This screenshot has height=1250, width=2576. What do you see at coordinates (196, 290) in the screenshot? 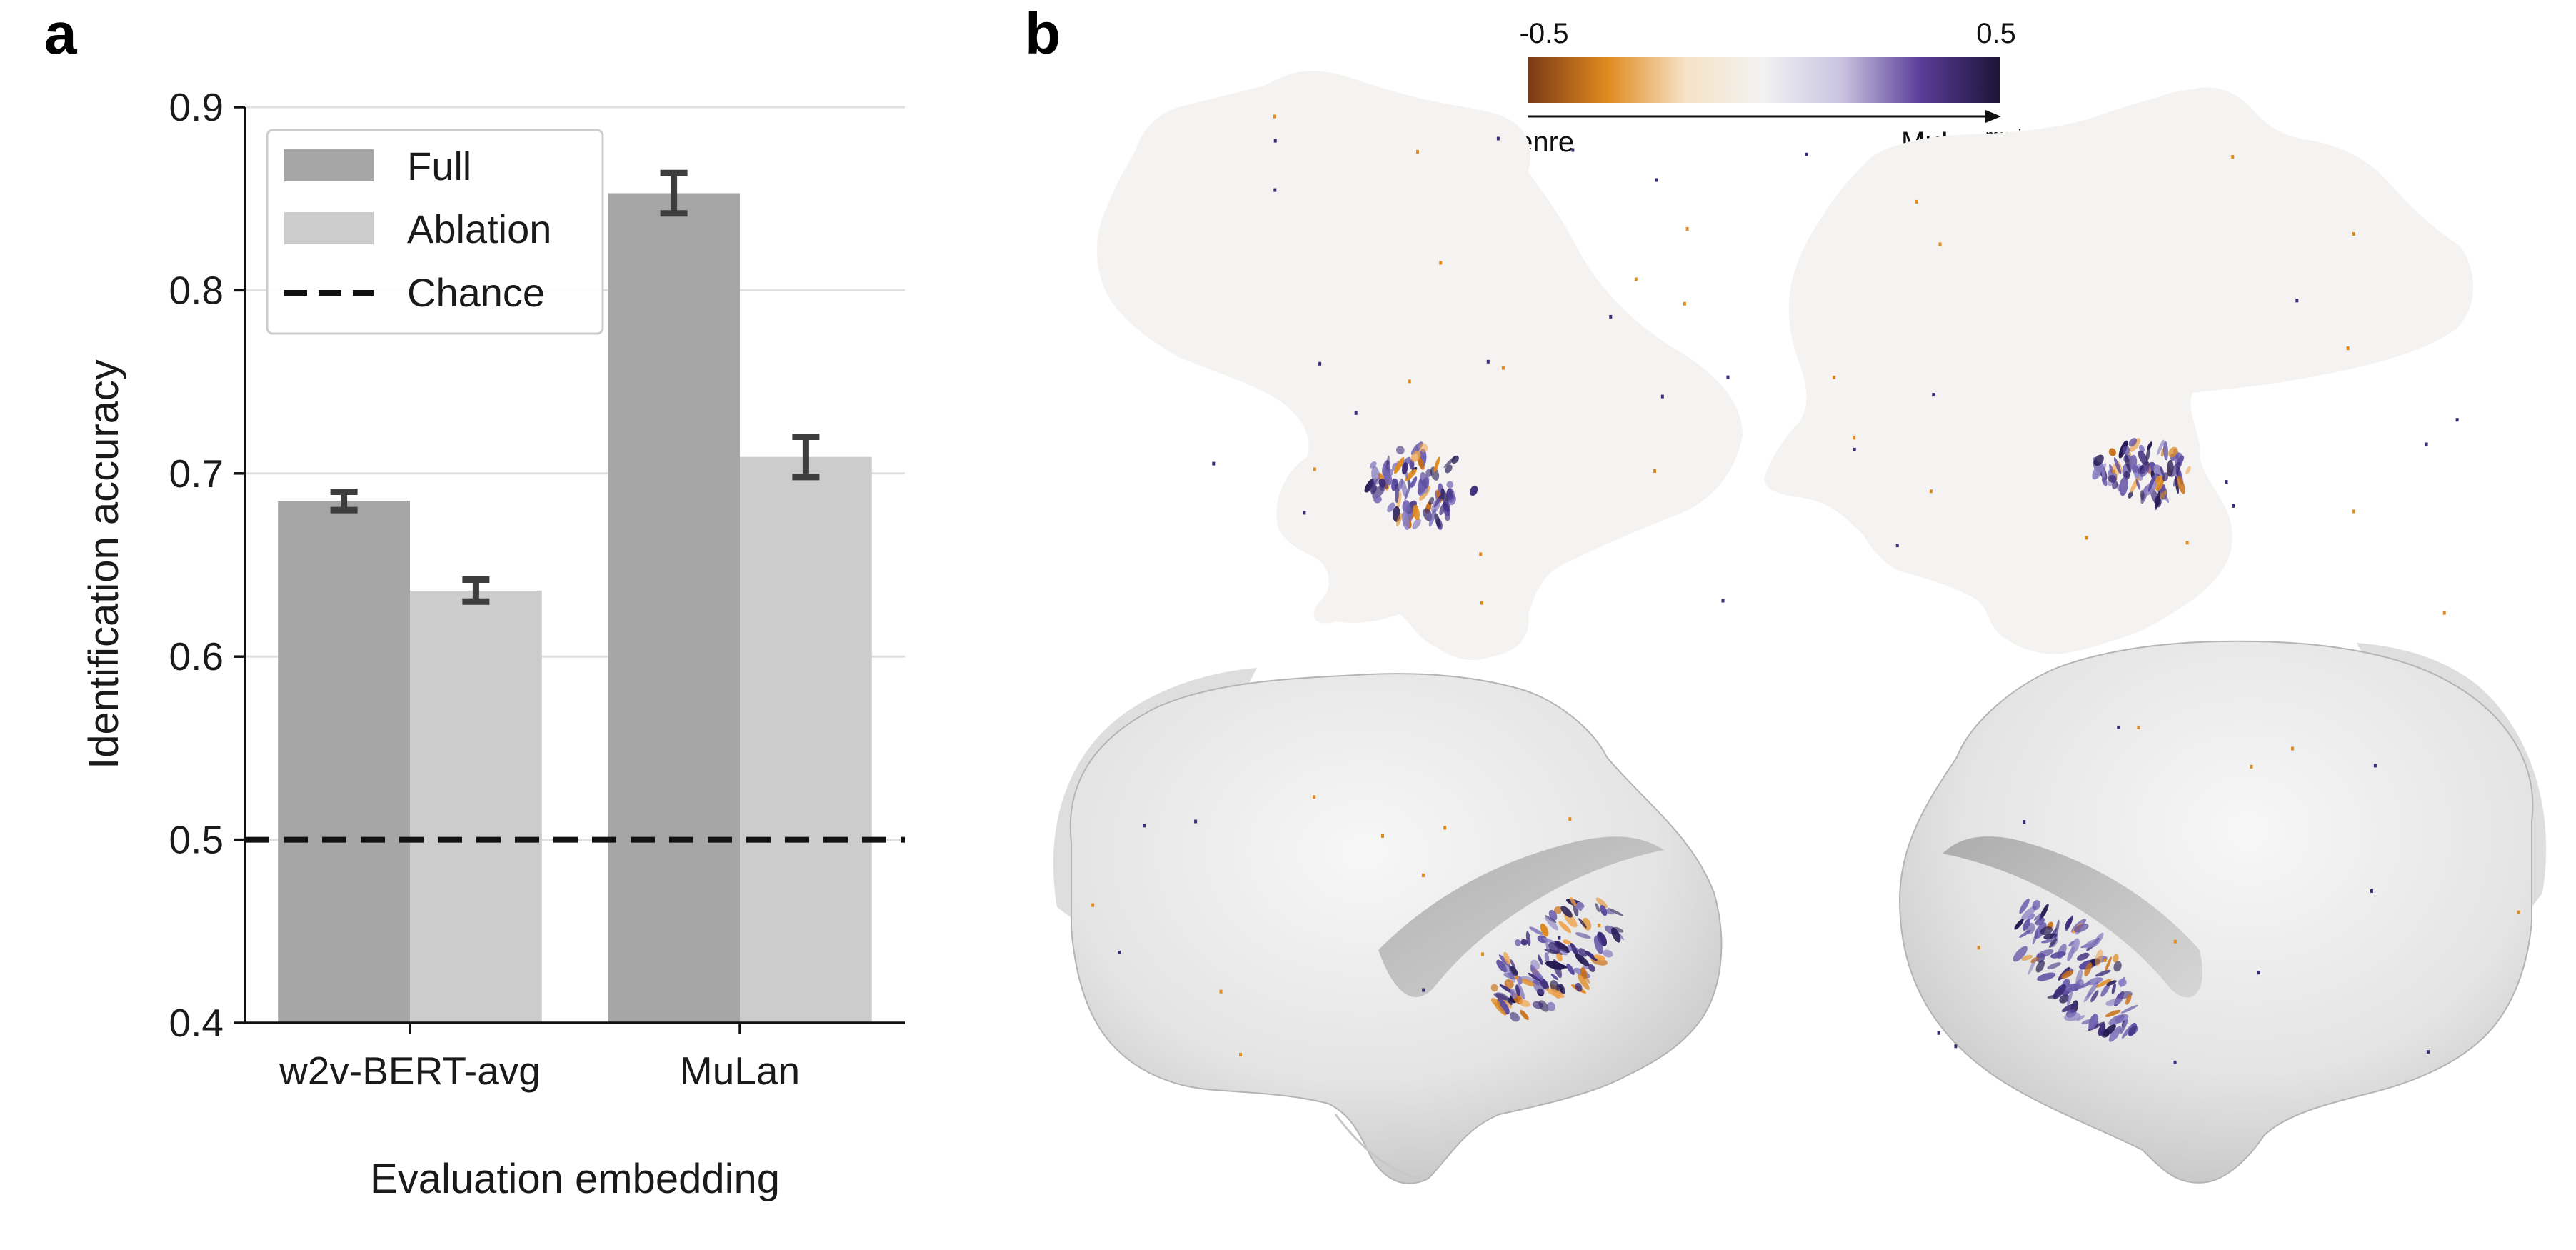
I see `y-tick-label: 0.8` at bounding box center [196, 290].